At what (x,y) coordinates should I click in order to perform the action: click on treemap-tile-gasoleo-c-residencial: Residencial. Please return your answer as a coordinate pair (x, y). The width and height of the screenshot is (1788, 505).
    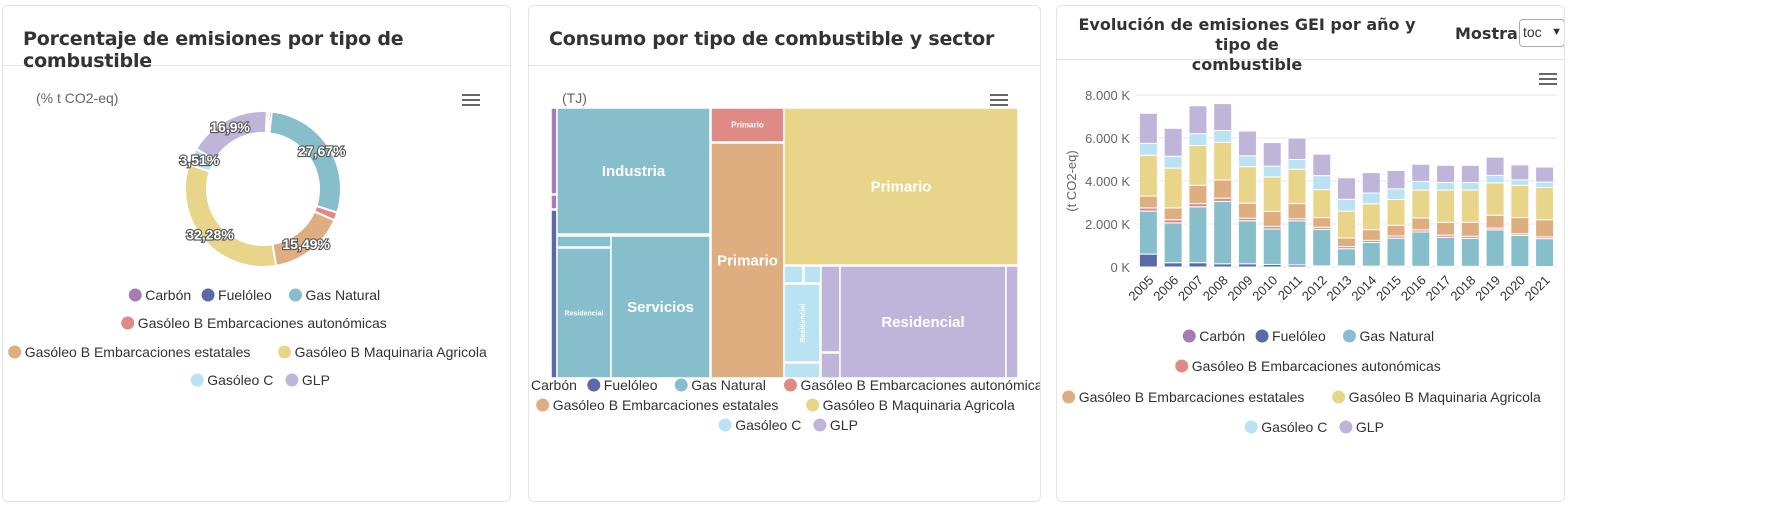
    Looking at the image, I should click on (802, 323).